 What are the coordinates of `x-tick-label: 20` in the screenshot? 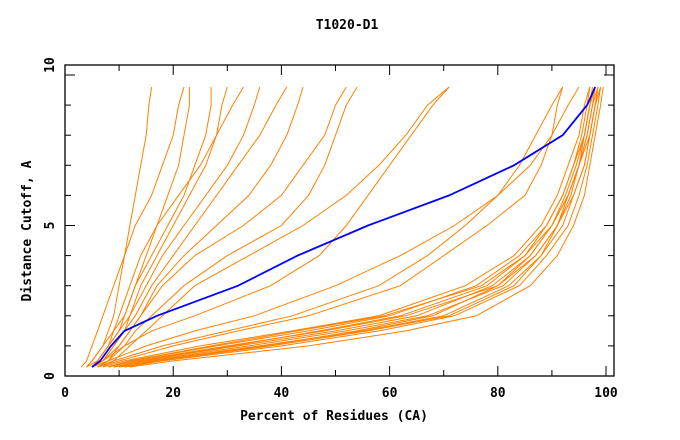 It's located at (173, 393).